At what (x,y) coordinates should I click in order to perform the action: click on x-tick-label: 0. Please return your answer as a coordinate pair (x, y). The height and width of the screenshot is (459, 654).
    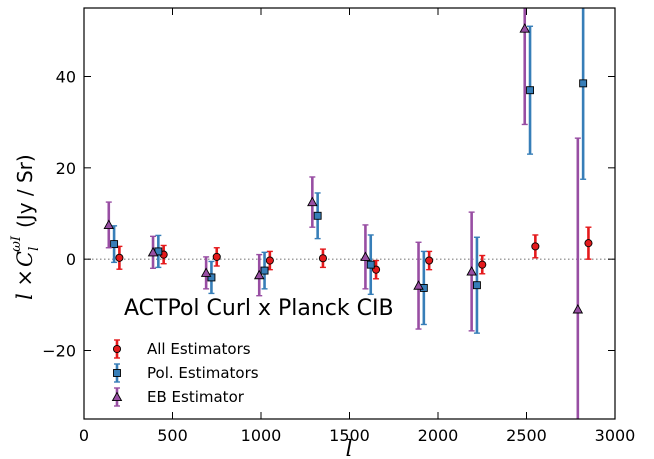
    Looking at the image, I should click on (84, 435).